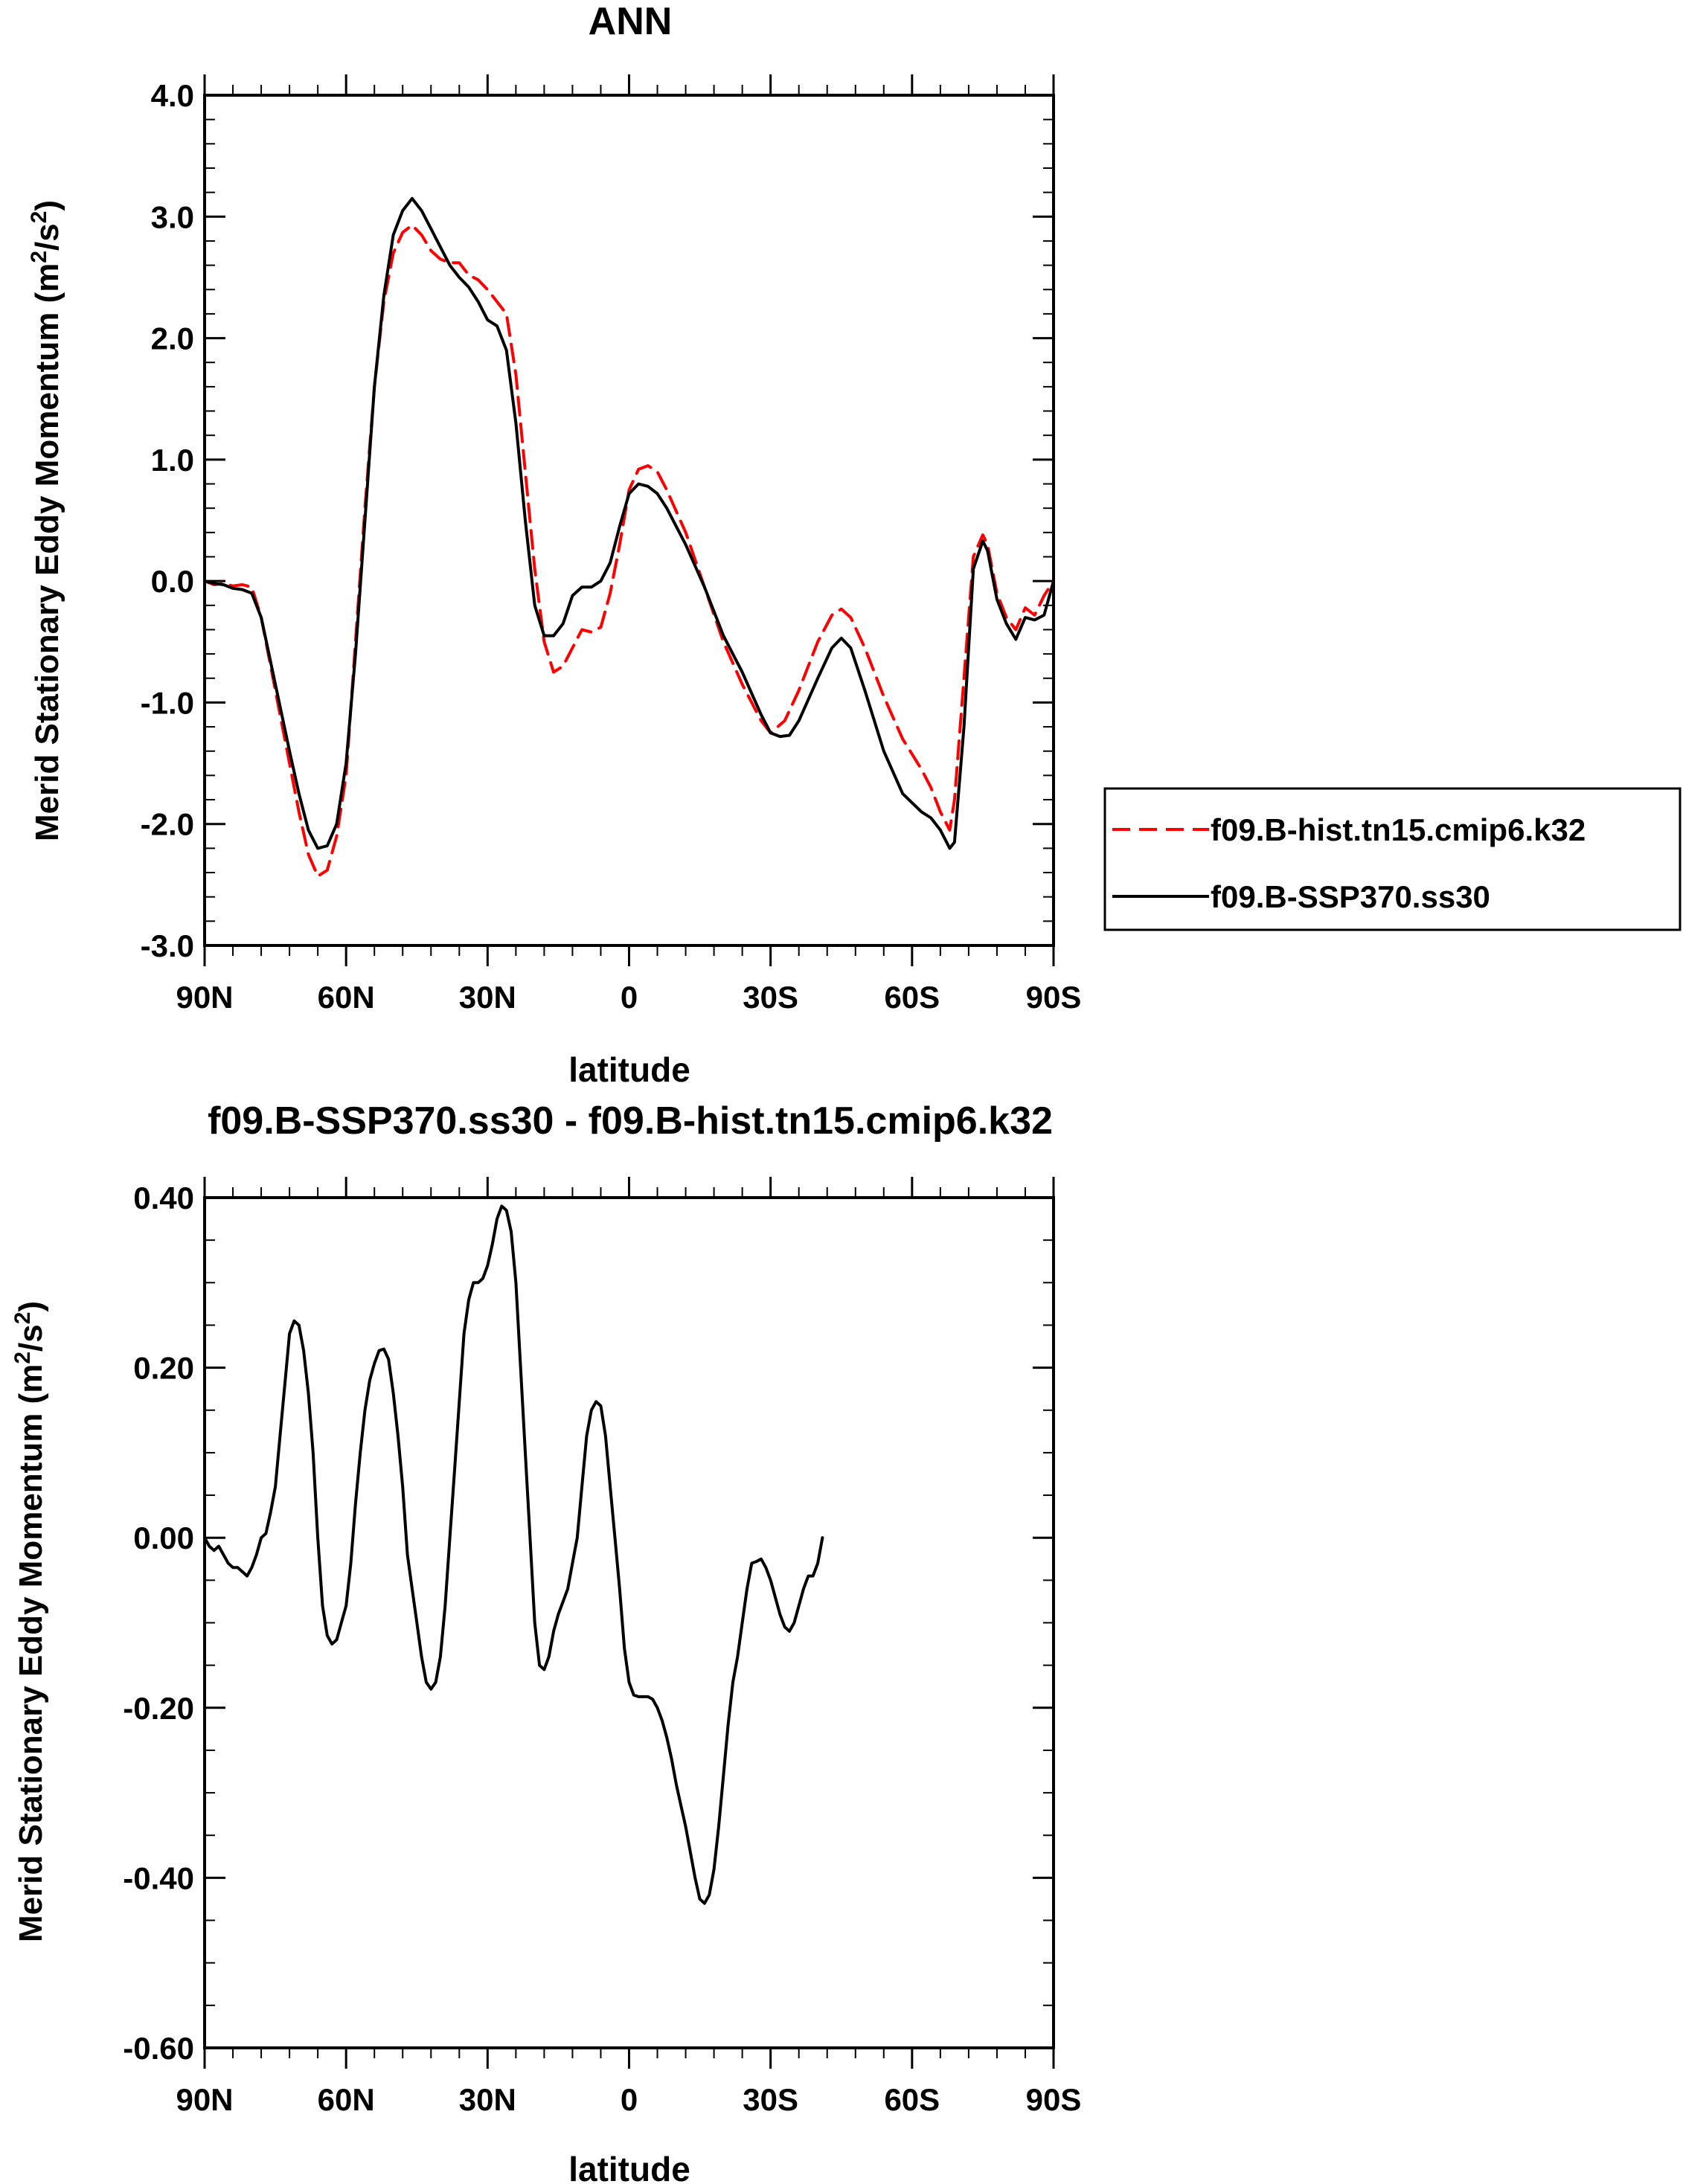  I want to click on y-tick-label: -1.0, so click(167, 702).